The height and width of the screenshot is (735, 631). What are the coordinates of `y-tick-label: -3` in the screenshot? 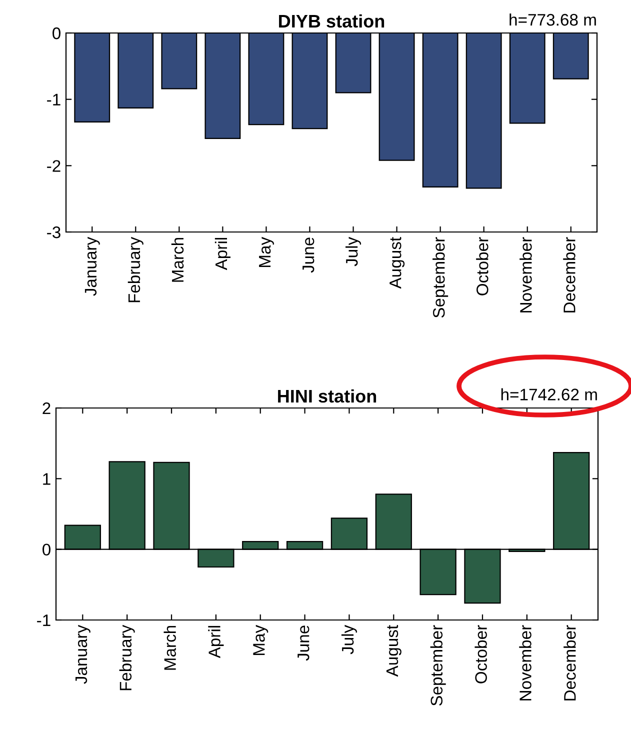 It's located at (53, 232).